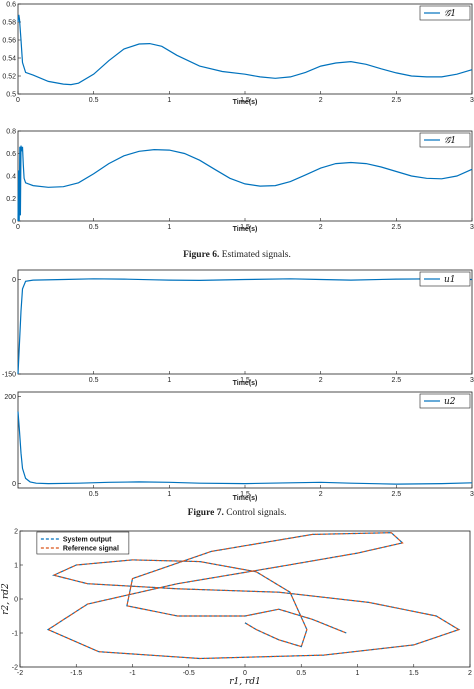 The height and width of the screenshot is (689, 474). Describe the element at coordinates (9, 59) in the screenshot. I see `y-tick-label: 0.54` at that location.